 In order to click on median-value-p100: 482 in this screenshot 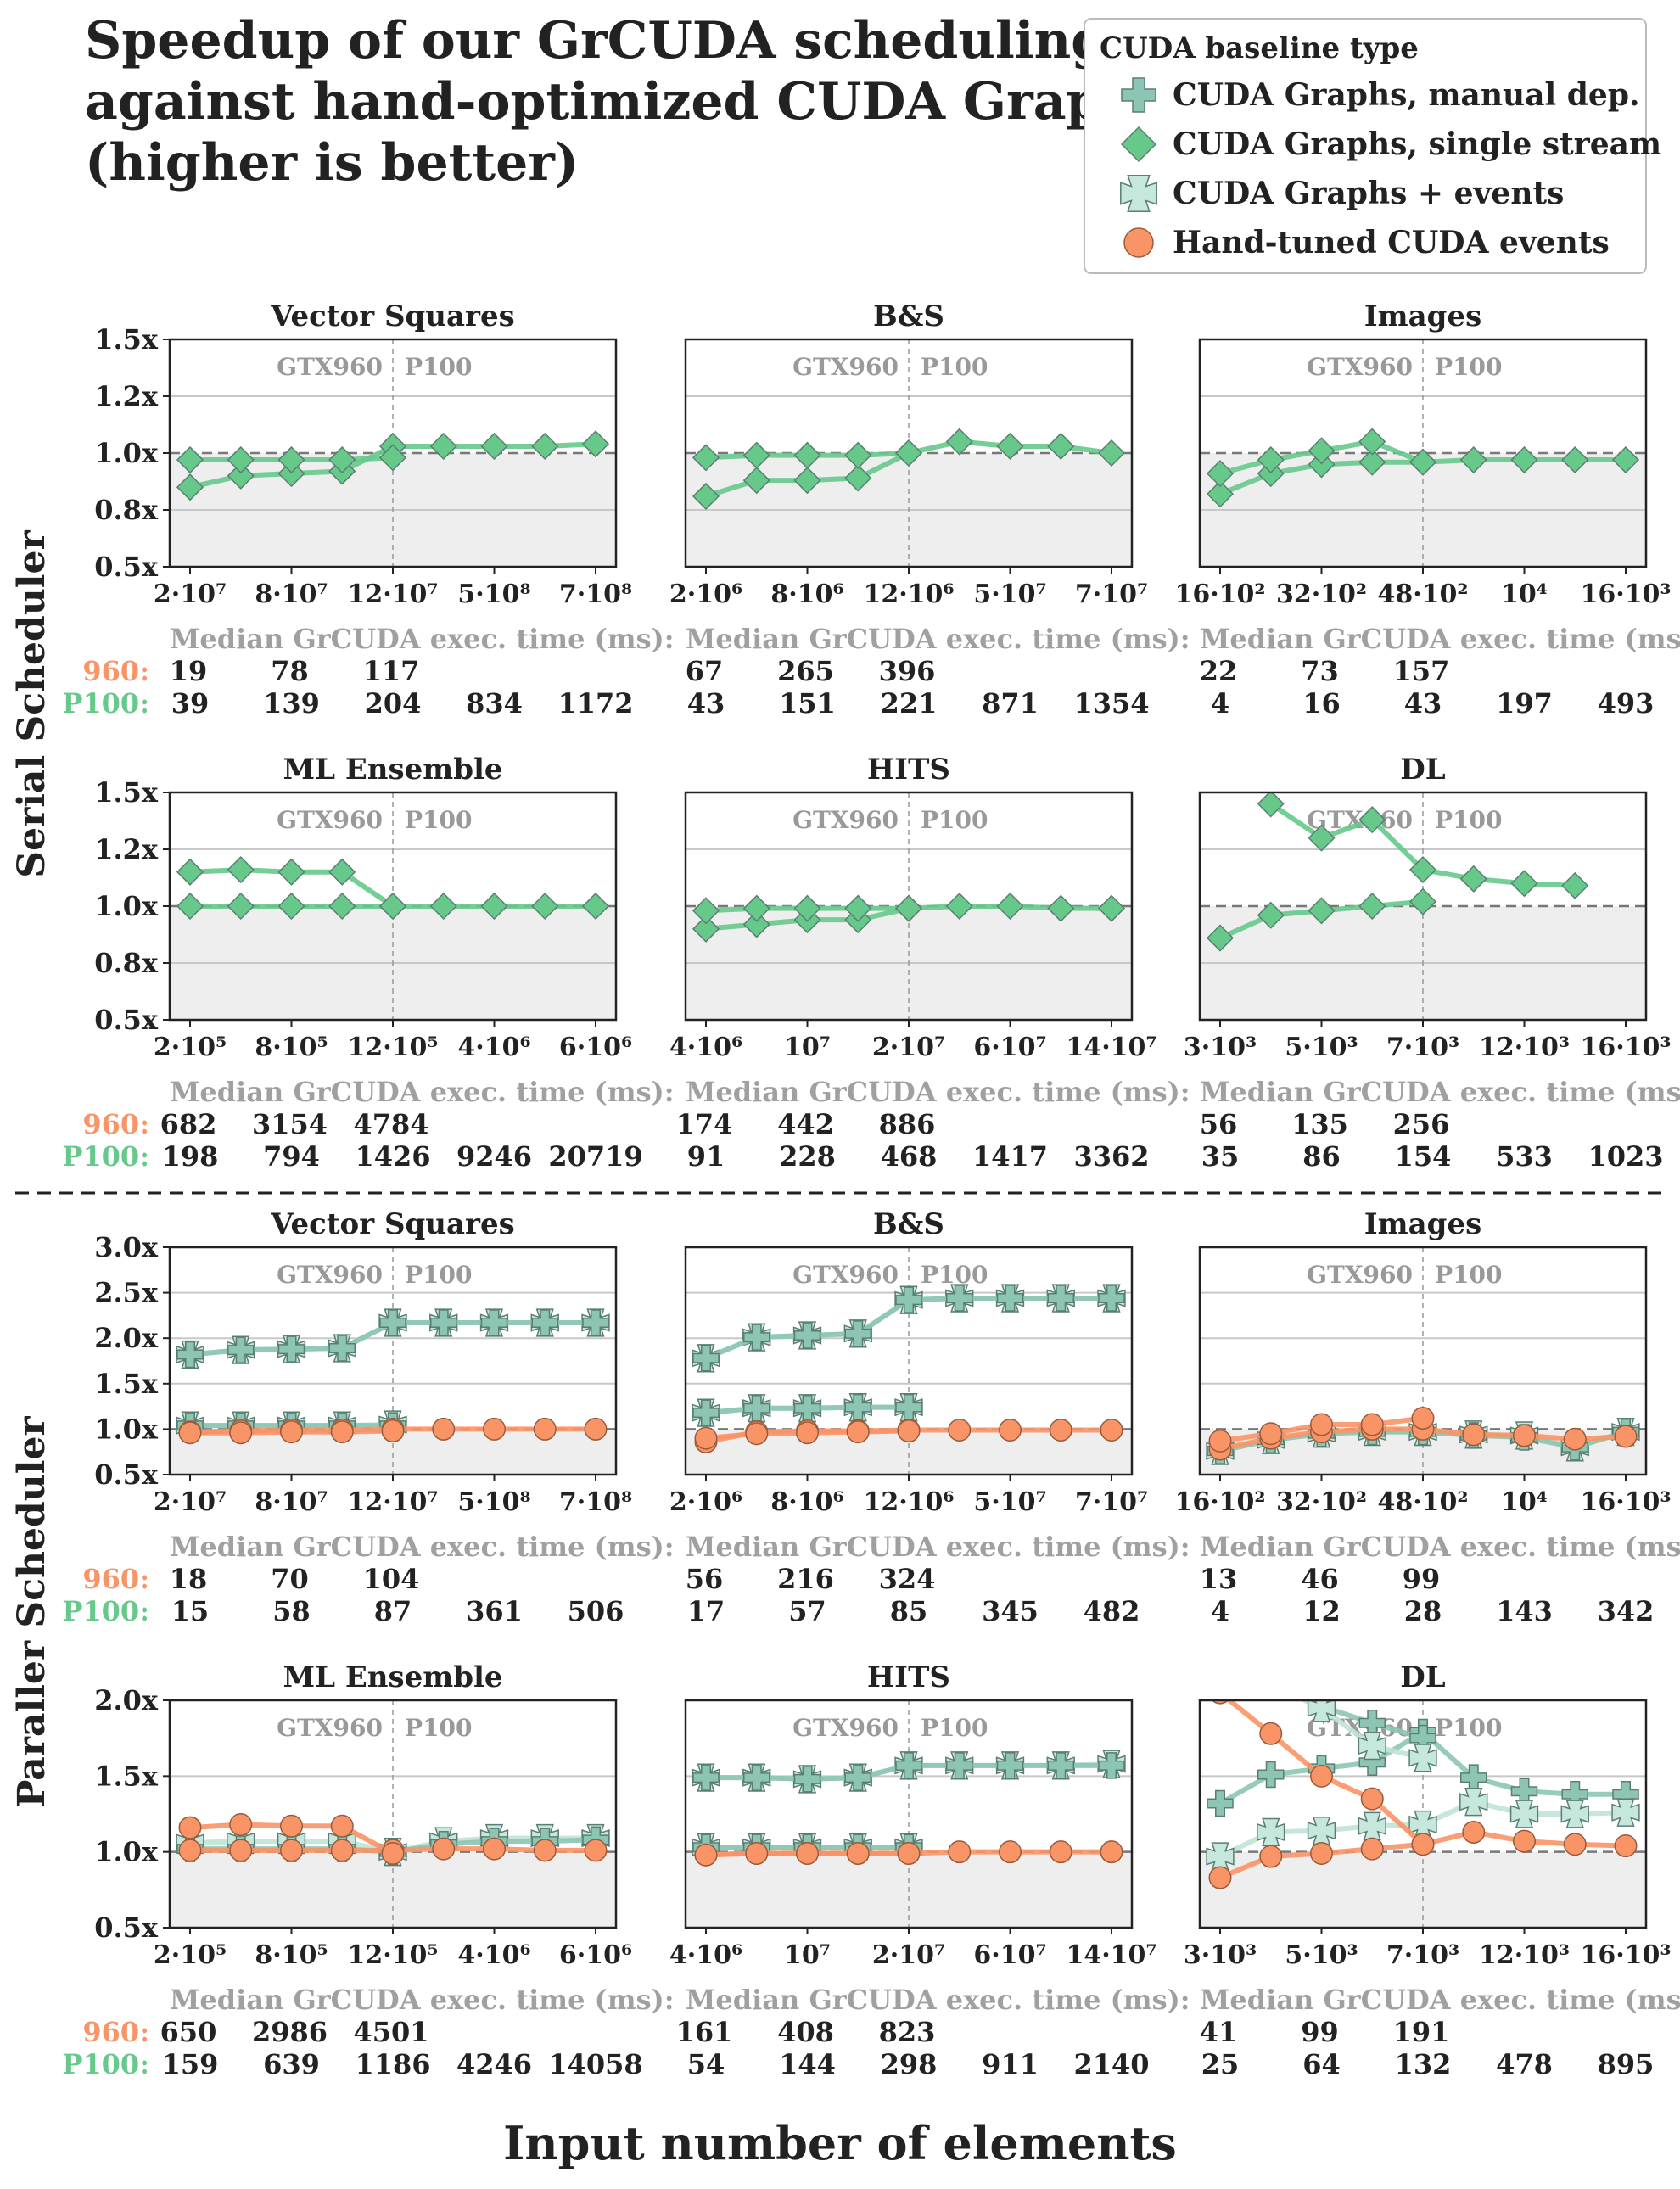, I will do `click(1112, 1611)`.